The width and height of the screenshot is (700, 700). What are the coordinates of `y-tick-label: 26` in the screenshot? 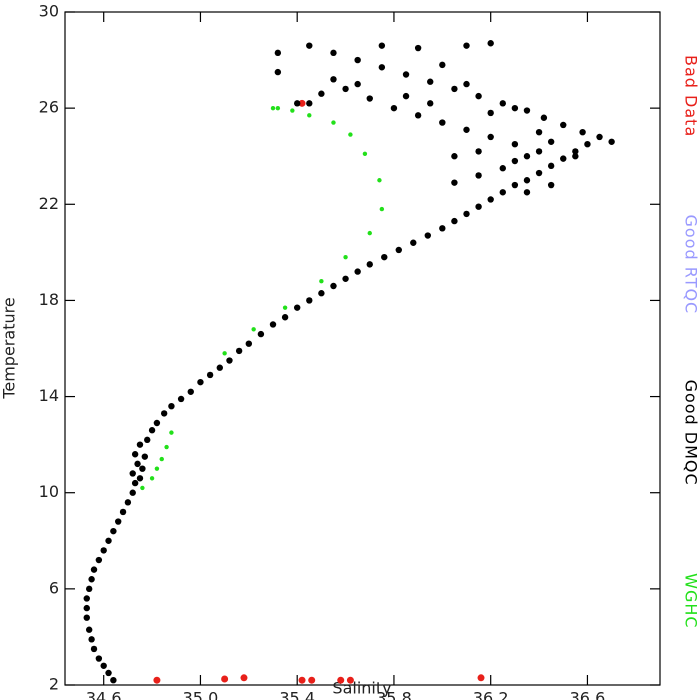 It's located at (49, 107).